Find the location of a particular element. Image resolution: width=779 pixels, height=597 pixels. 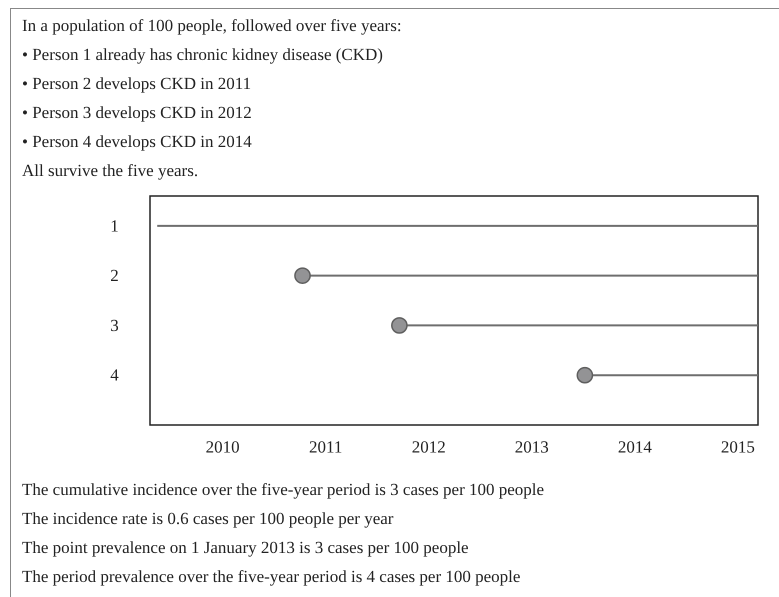

chart-title: In a population of 100 people, followed over five years: is located at coordinates (212, 26).